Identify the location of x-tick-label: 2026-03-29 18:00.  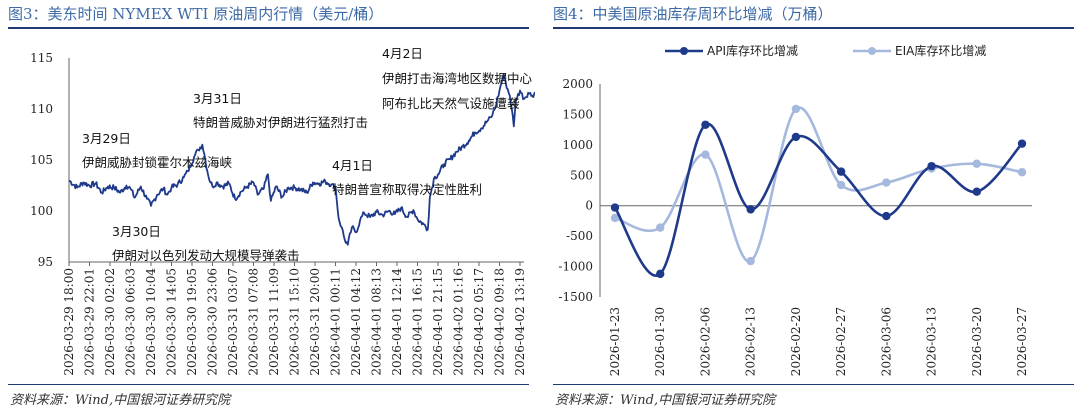
(69, 322).